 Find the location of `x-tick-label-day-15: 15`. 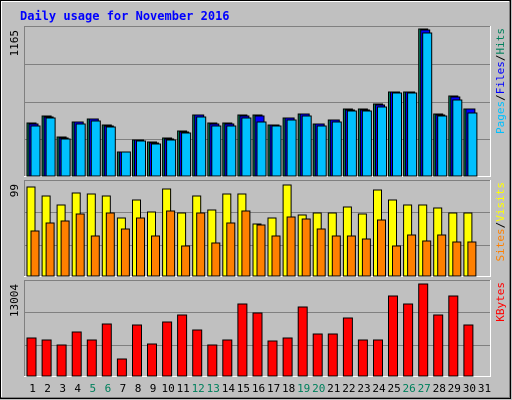

x-tick-label-day-15: 15 is located at coordinates (243, 388).